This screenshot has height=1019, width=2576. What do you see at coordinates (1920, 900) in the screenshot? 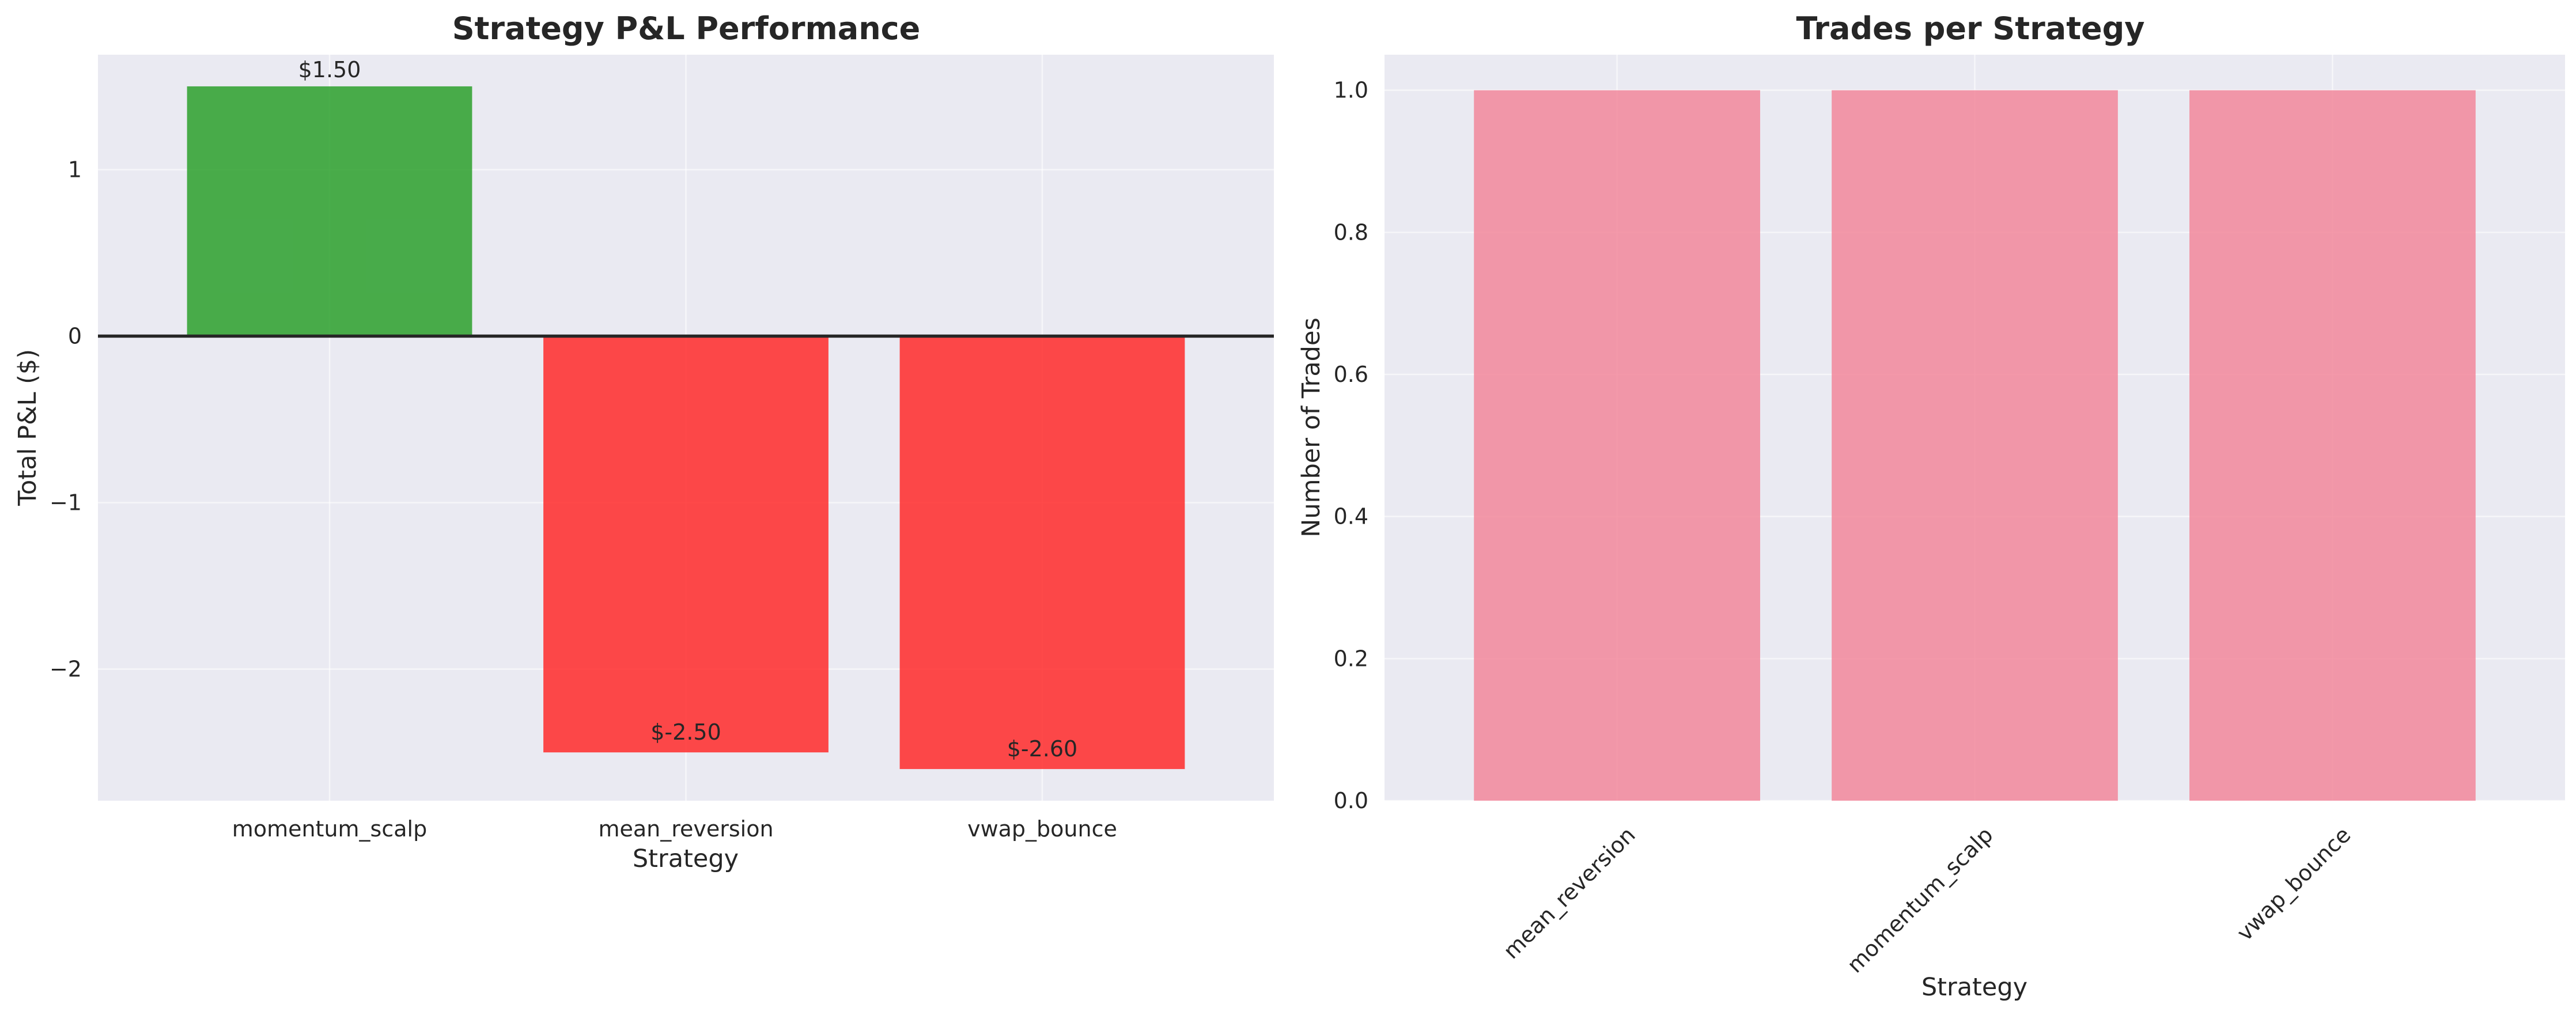
I see `trades-x-tick-label: momentum_scalp` at bounding box center [1920, 900].